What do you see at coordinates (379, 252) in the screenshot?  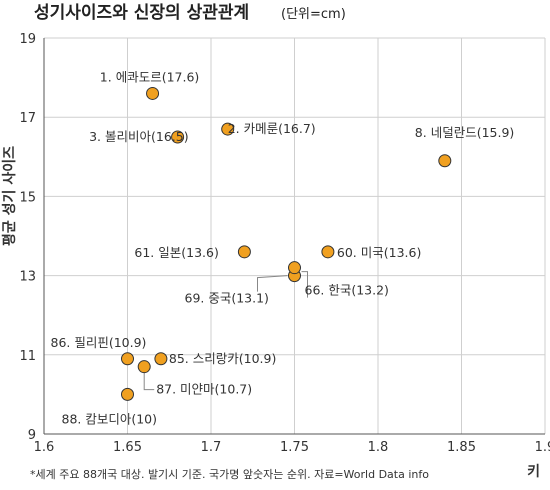 I see `point-label: 60. 미국(13.6)` at bounding box center [379, 252].